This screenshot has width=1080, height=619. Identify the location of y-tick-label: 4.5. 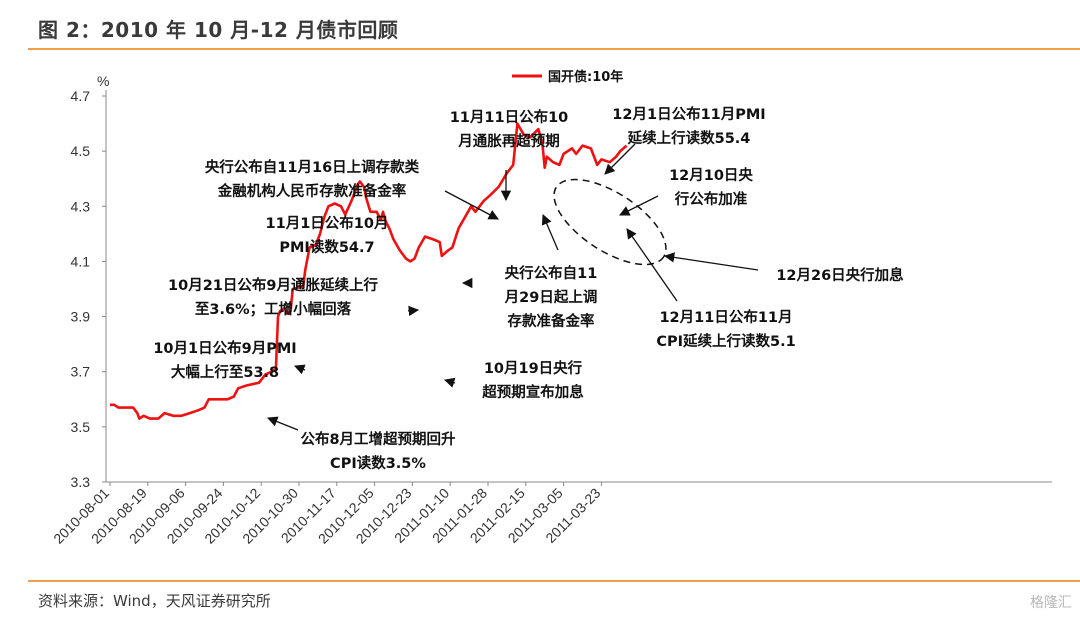
(81, 151).